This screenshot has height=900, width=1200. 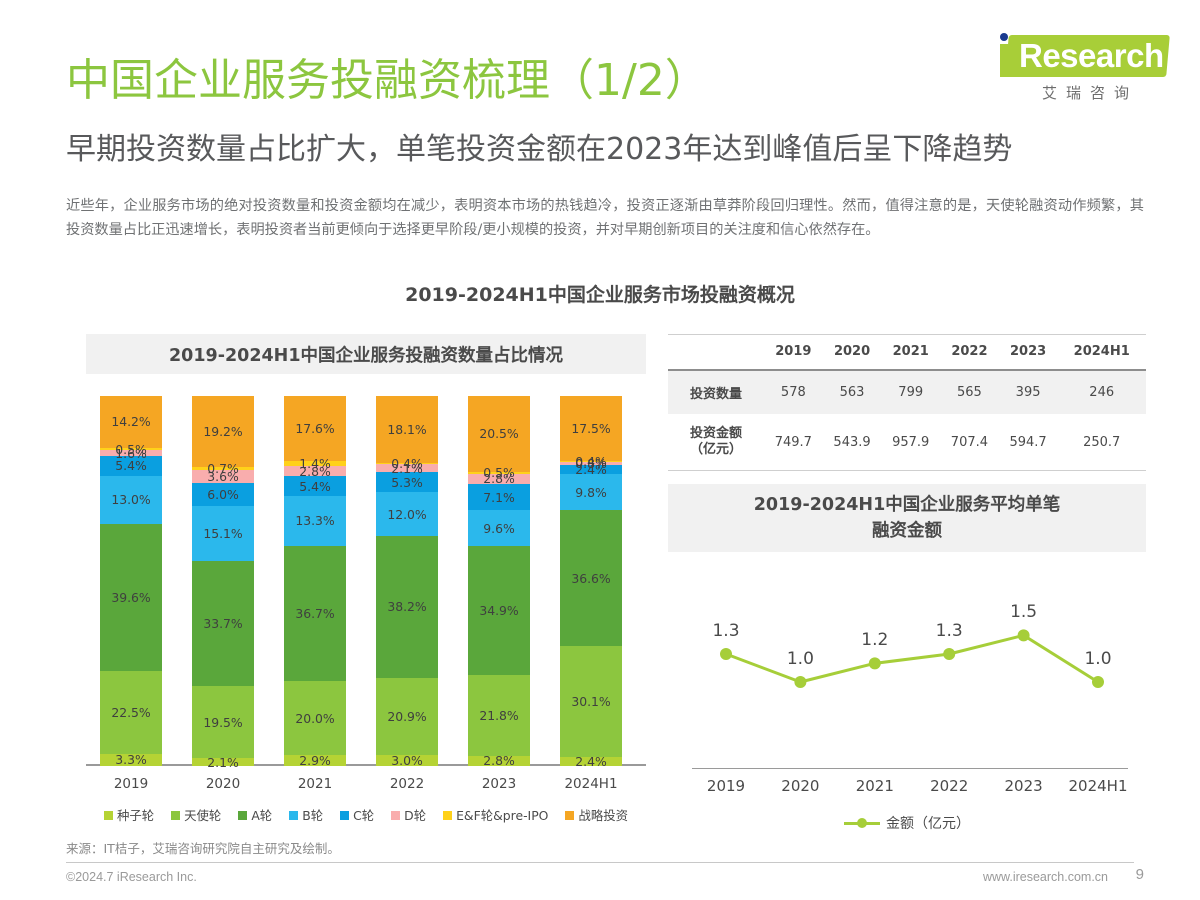 I want to click on table-row-header: 投资数量, so click(x=715, y=394).